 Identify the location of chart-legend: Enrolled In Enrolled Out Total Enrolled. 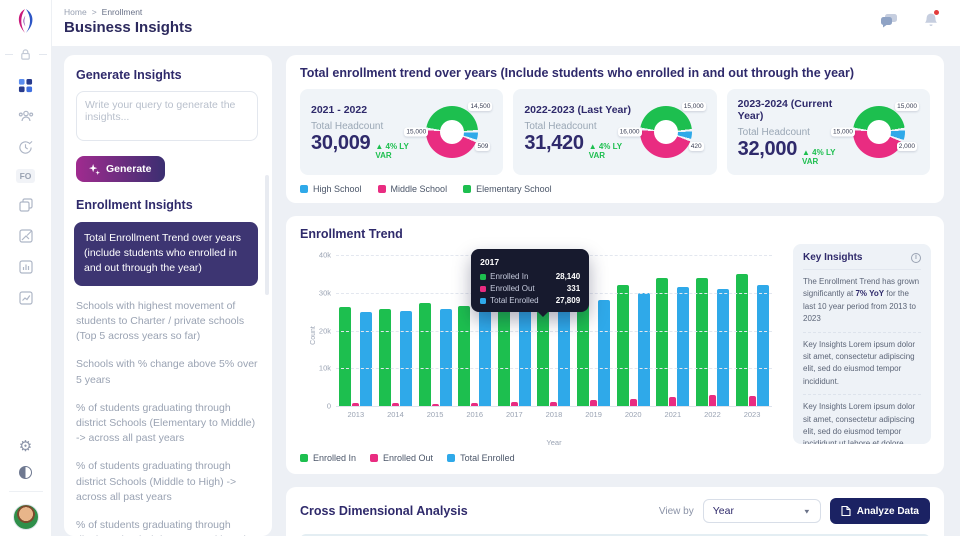
(615, 458).